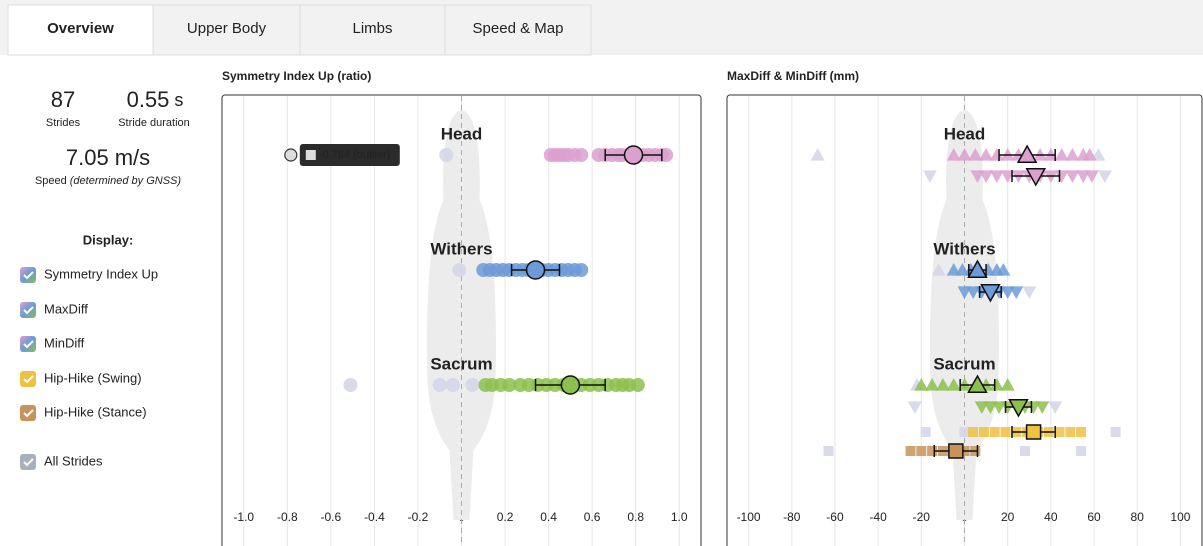  Describe the element at coordinates (243, 517) in the screenshot. I see `x-tick-label: -1.0` at that location.